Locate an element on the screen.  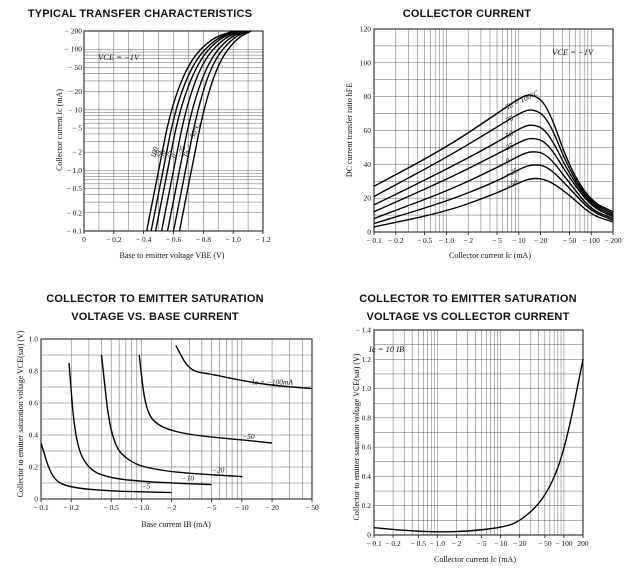
chart4-ytick-label: − 1.0 is located at coordinates (364, 388).